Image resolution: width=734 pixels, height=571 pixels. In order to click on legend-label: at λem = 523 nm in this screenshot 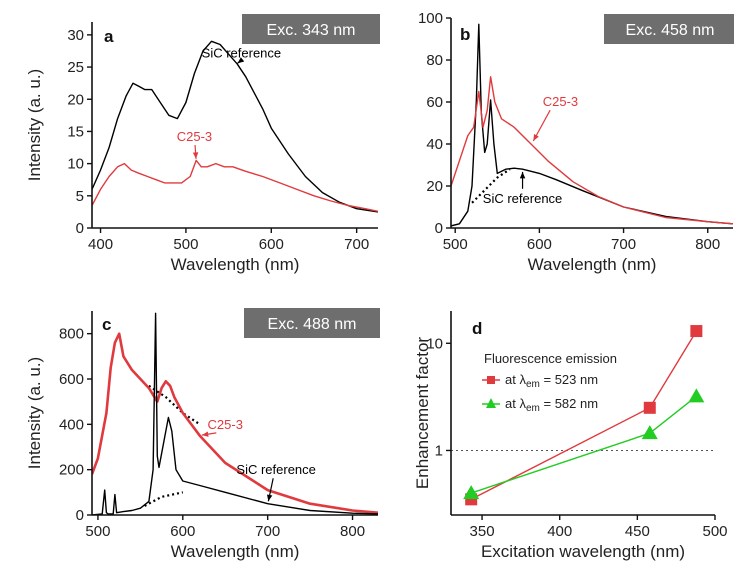, I will do `click(551, 381)`.